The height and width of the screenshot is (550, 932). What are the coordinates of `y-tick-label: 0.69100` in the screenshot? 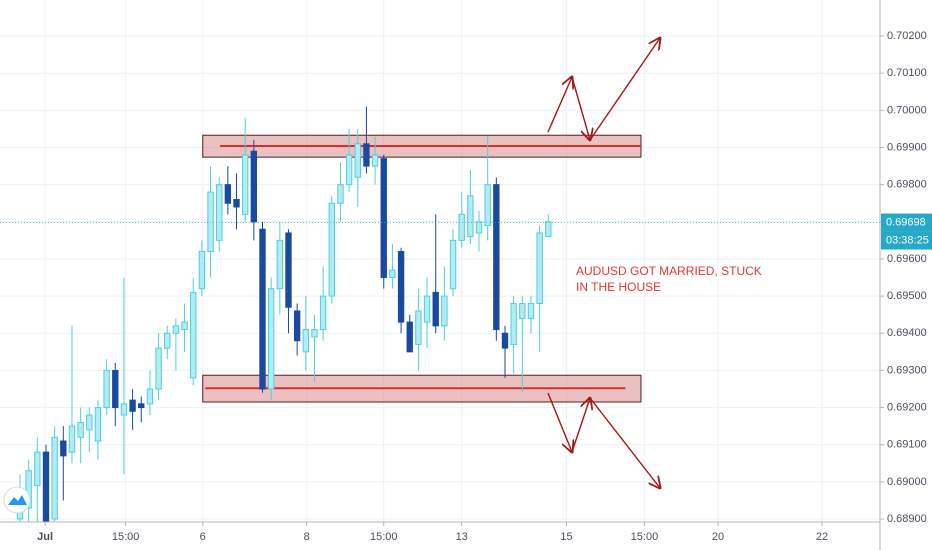 It's located at (907, 445).